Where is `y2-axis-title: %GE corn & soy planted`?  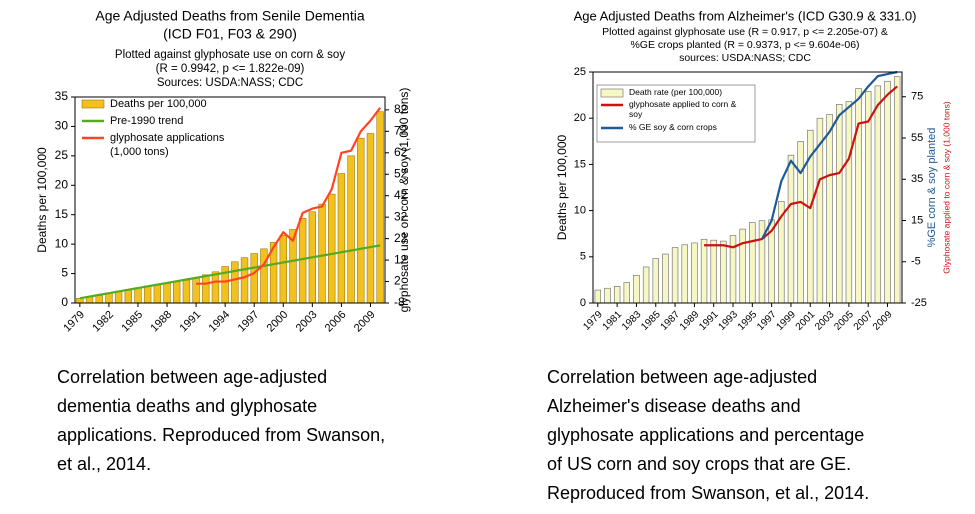
y2-axis-title: %GE corn & soy planted is located at coordinates (932, 188).